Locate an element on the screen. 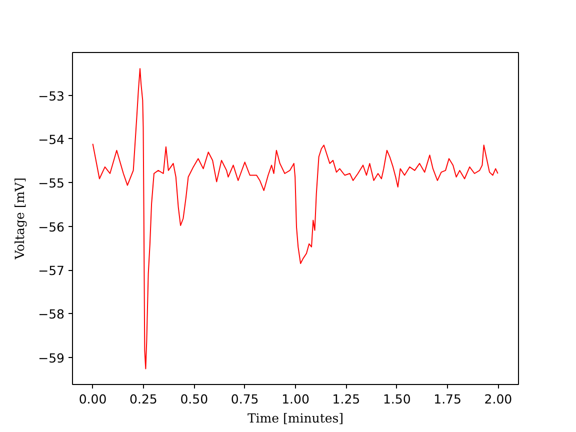 The width and height of the screenshot is (576, 432). x-tick-label: 1.50 is located at coordinates (396, 399).